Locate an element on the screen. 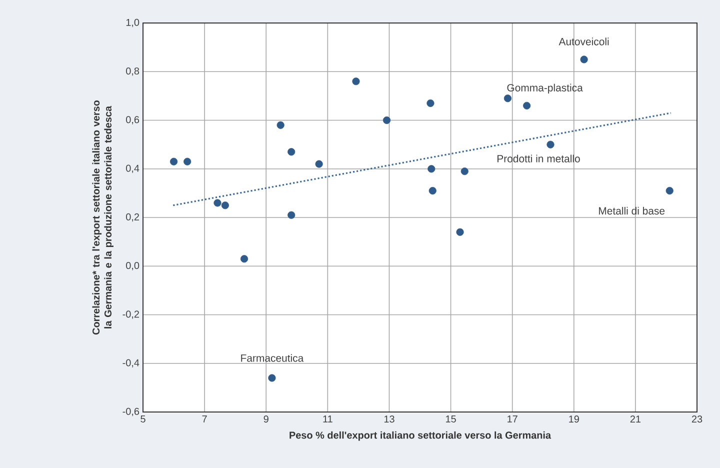  x-tick-label: 9 is located at coordinates (266, 419).